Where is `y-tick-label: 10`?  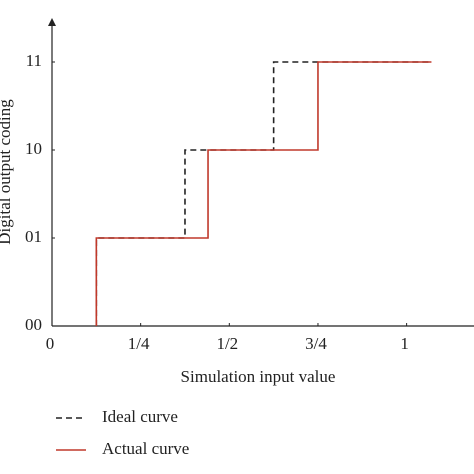 y-tick-label: 10 is located at coordinates (33, 148).